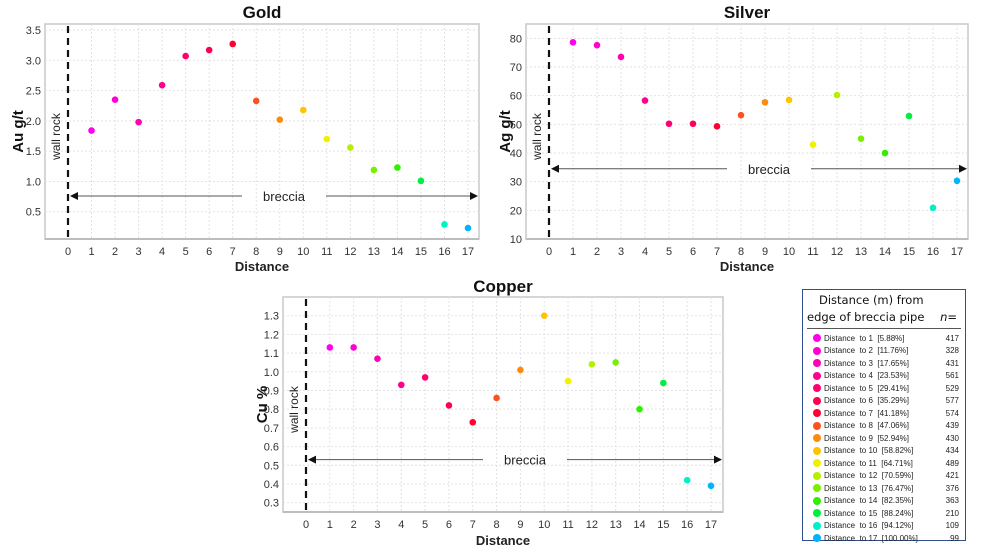 The image size is (983, 552). What do you see at coordinates (952, 476) in the screenshot?
I see `legend-item-count: 421` at bounding box center [952, 476].